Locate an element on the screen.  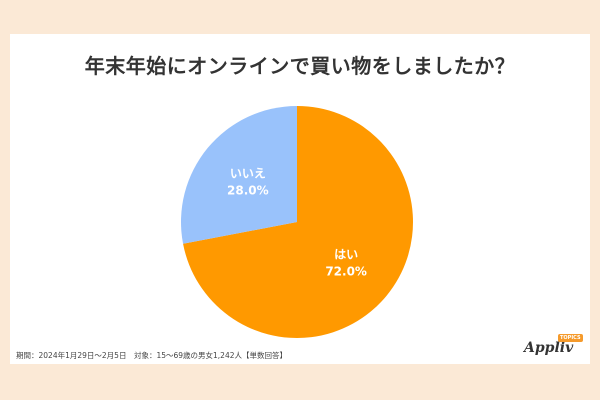
appliv-logo: Appliv TOPICS is located at coordinates (554, 347).